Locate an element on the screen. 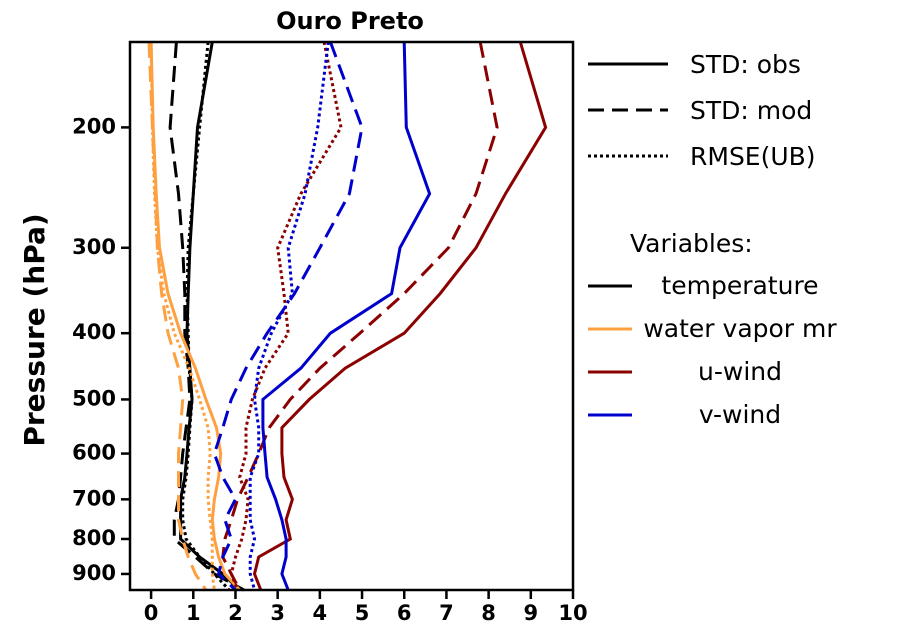  legend-variable-label: u-wind is located at coordinates (740, 371).